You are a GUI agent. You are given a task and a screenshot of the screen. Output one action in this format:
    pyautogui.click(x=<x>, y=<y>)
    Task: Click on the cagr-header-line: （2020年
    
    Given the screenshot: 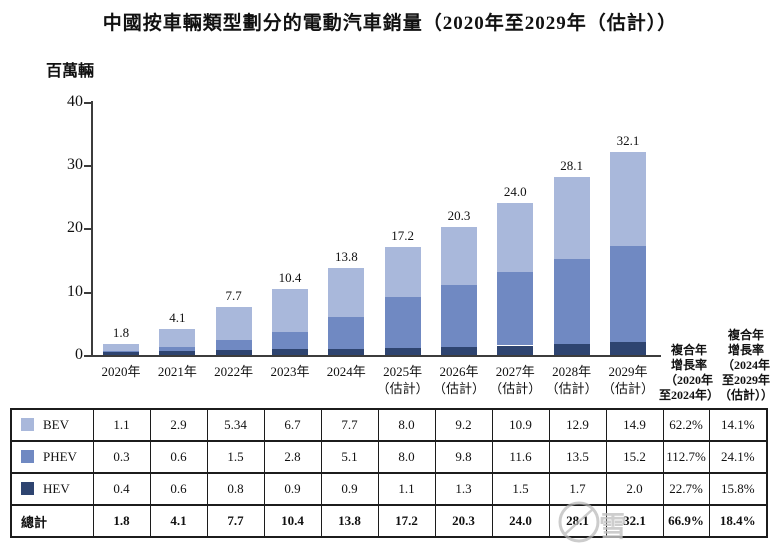 What is the action you would take?
    pyautogui.click(x=688, y=380)
    